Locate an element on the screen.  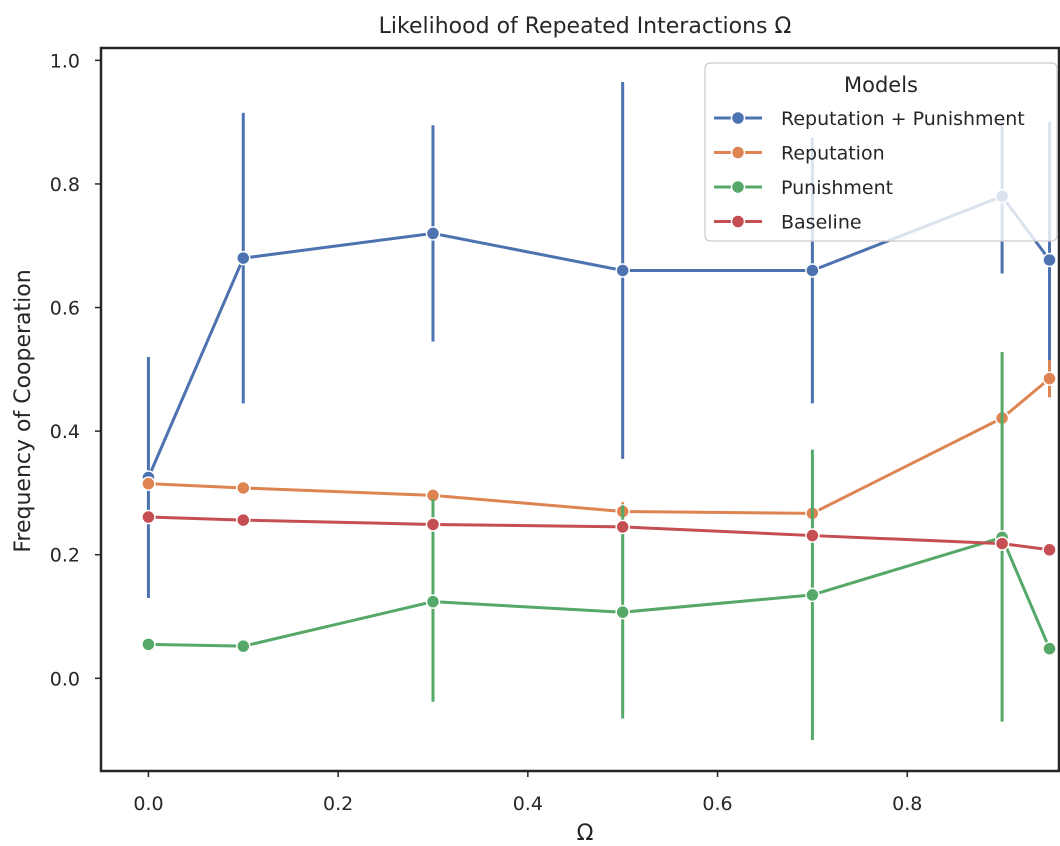
legend-label: Reputation + Punishment is located at coordinates (903, 119).